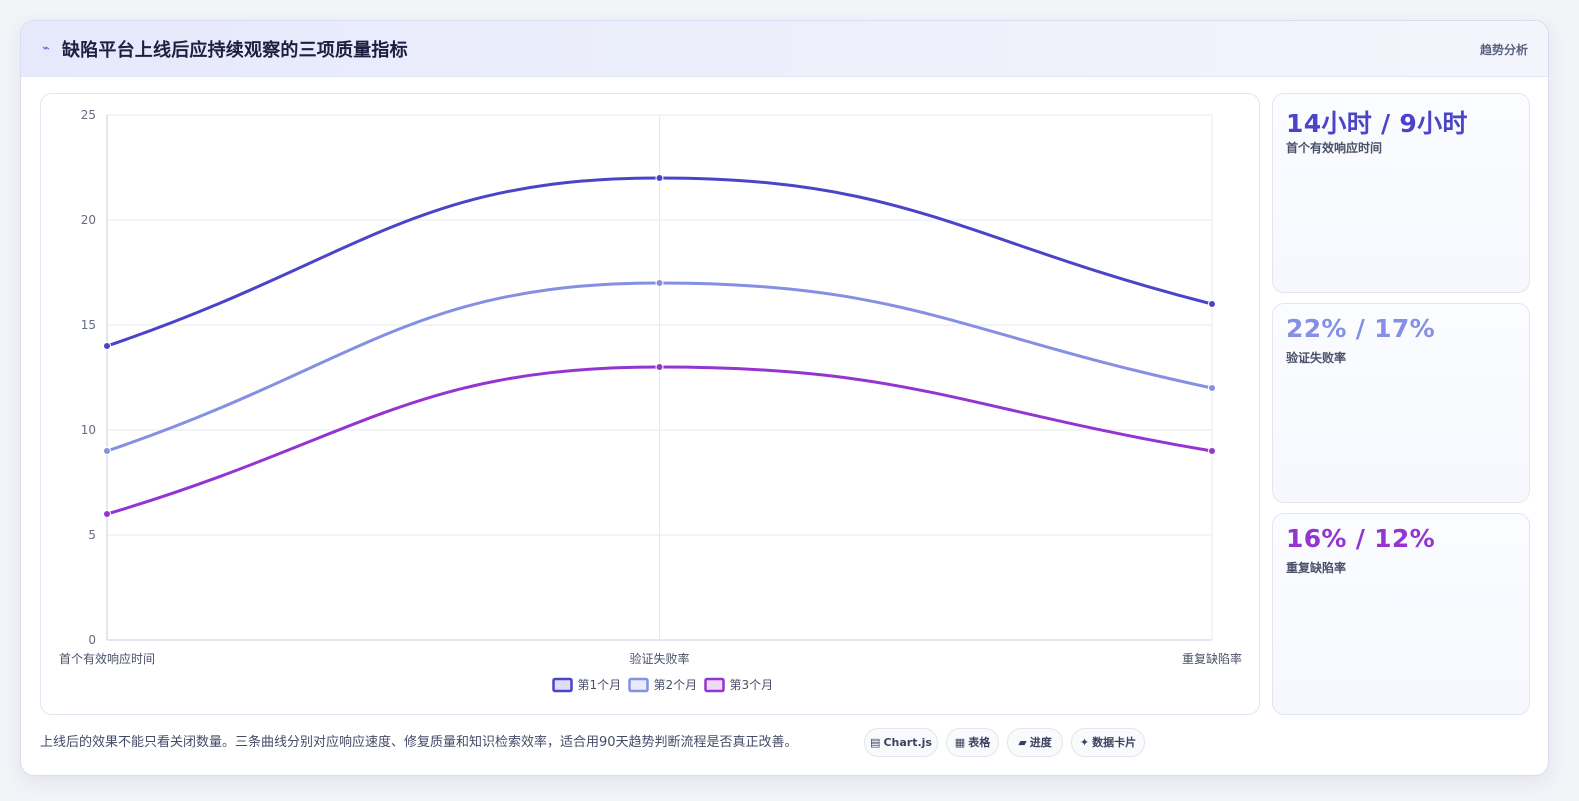 Image resolution: width=1579 pixels, height=801 pixels. I want to click on legend-label: 第2个月, so click(676, 685).